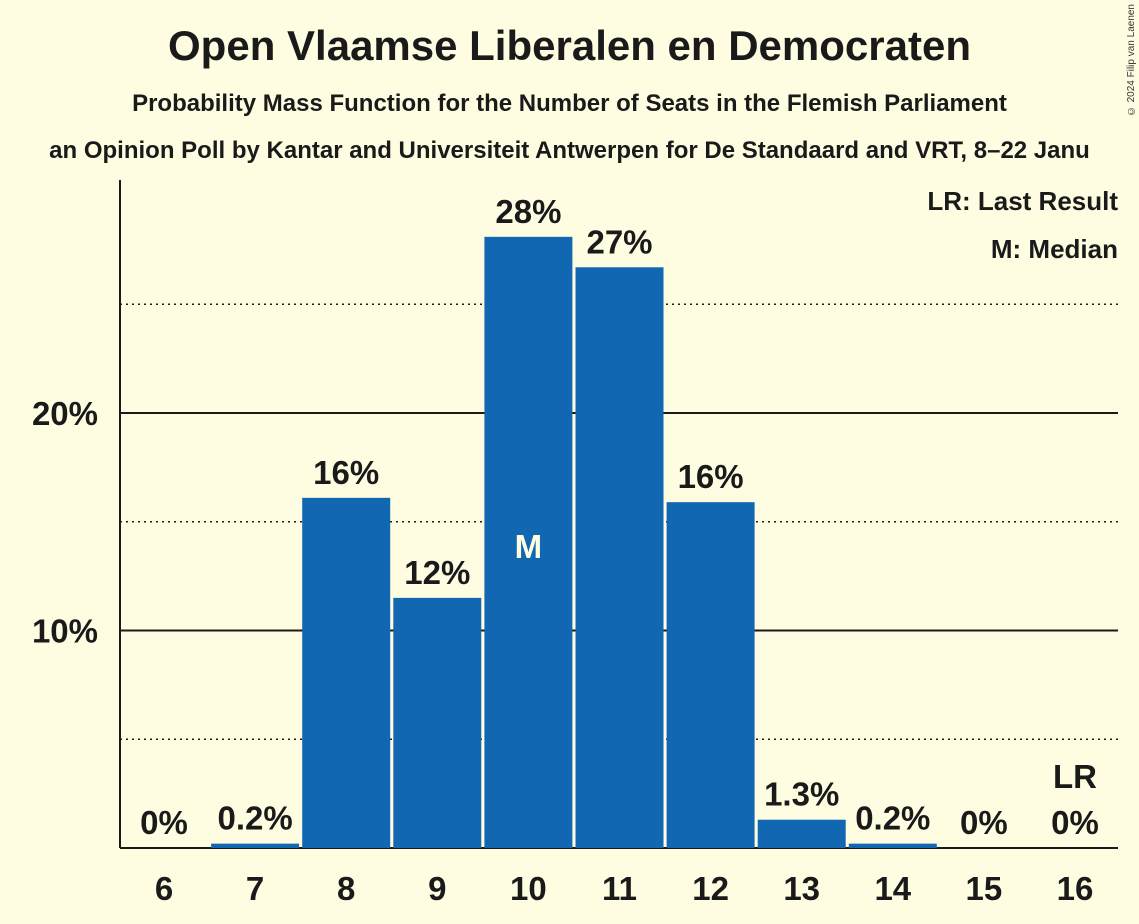 This screenshot has width=1139, height=924. Describe the element at coordinates (255, 888) in the screenshot. I see `x-tick-label: 7` at that location.